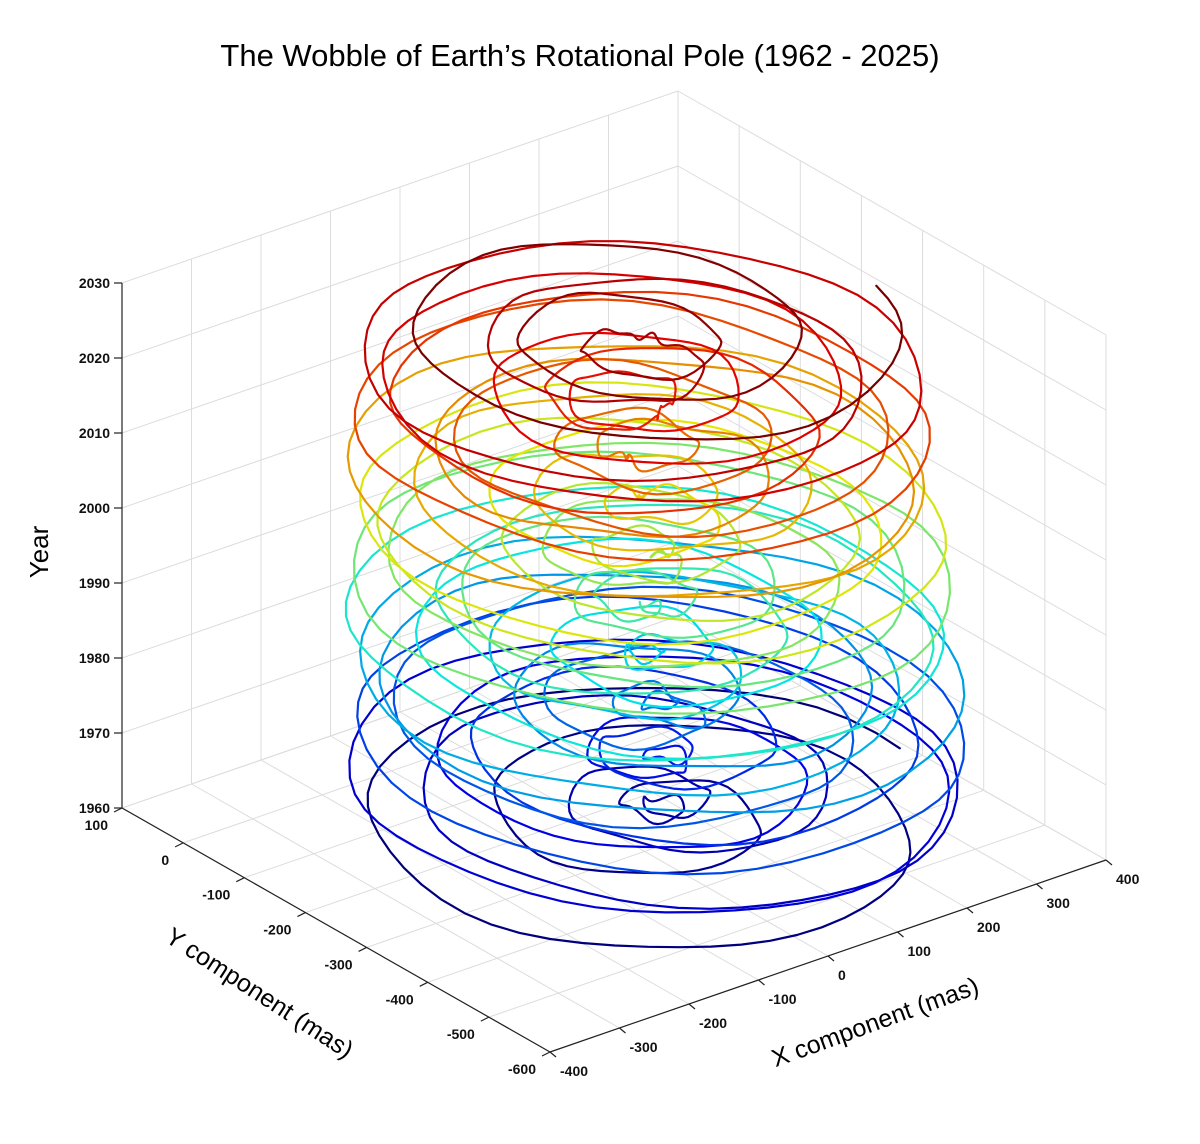 The image size is (1200, 1144). What do you see at coordinates (783, 999) in the screenshot?
I see `x-tick-label: -100` at bounding box center [783, 999].